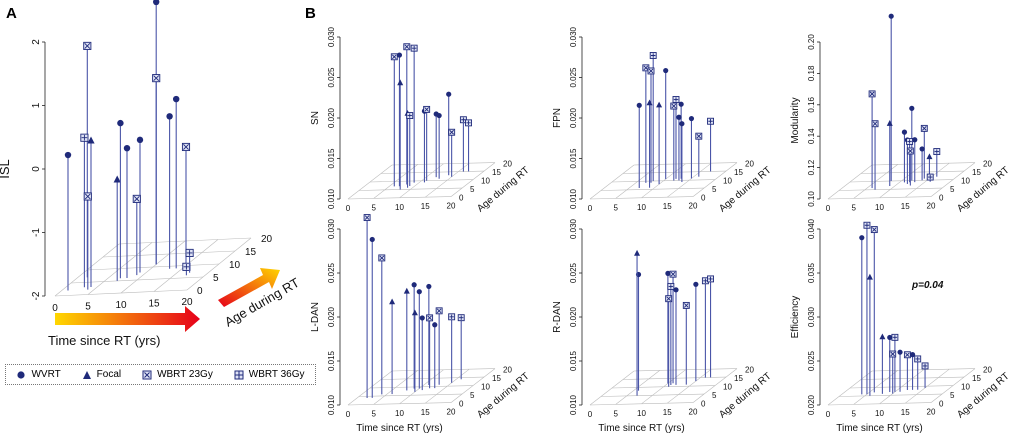 Image resolution: width=1021 pixels, height=439 pixels. Describe the element at coordinates (104, 340) in the screenshot. I see `time-arrow-label: Time since RT (yrs)` at that location.